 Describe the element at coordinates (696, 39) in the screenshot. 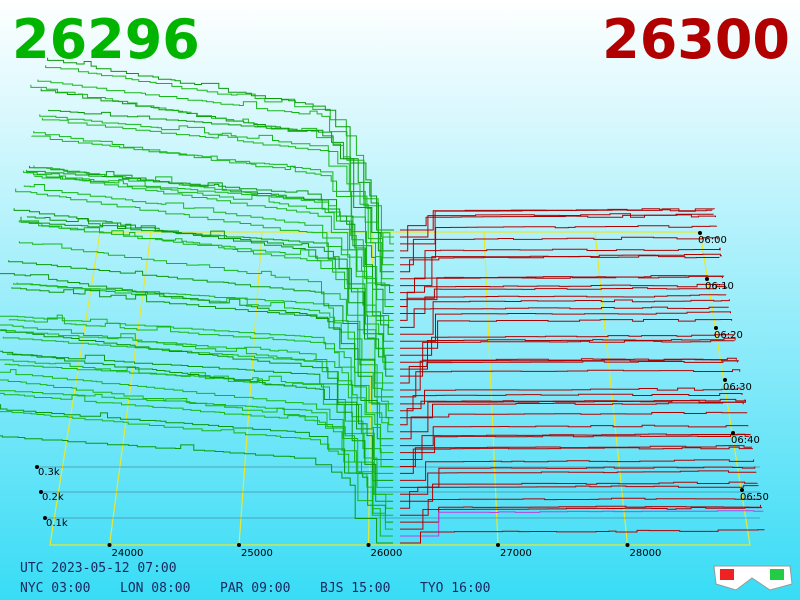

I see `ask-price: 26300` at that location.